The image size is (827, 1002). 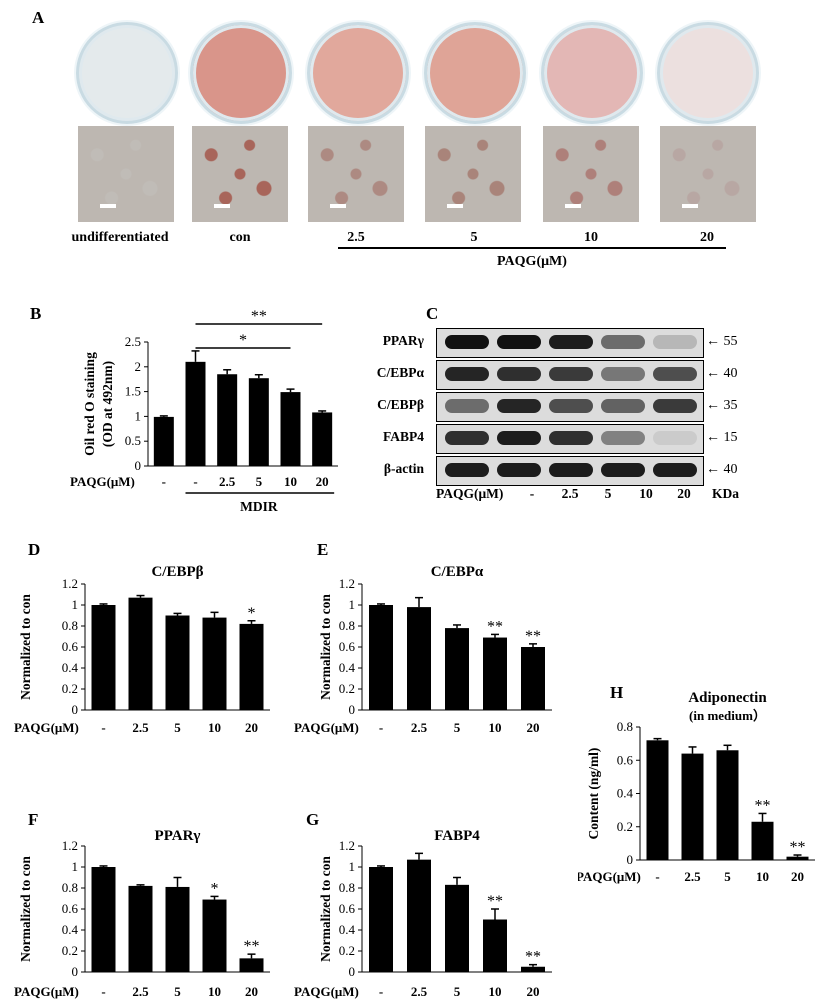 What do you see at coordinates (727, 715) in the screenshot?
I see `chart-subtitle: (in medium）` at bounding box center [727, 715].